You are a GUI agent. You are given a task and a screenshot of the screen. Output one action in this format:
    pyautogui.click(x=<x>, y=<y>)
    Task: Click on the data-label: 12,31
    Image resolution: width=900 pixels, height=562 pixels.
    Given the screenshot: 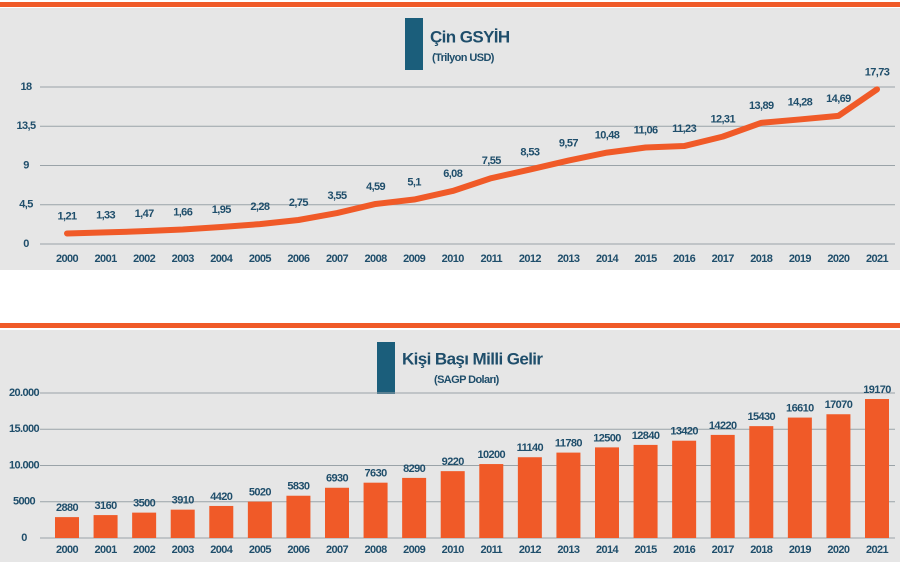 What is the action you would take?
    pyautogui.click(x=722, y=120)
    